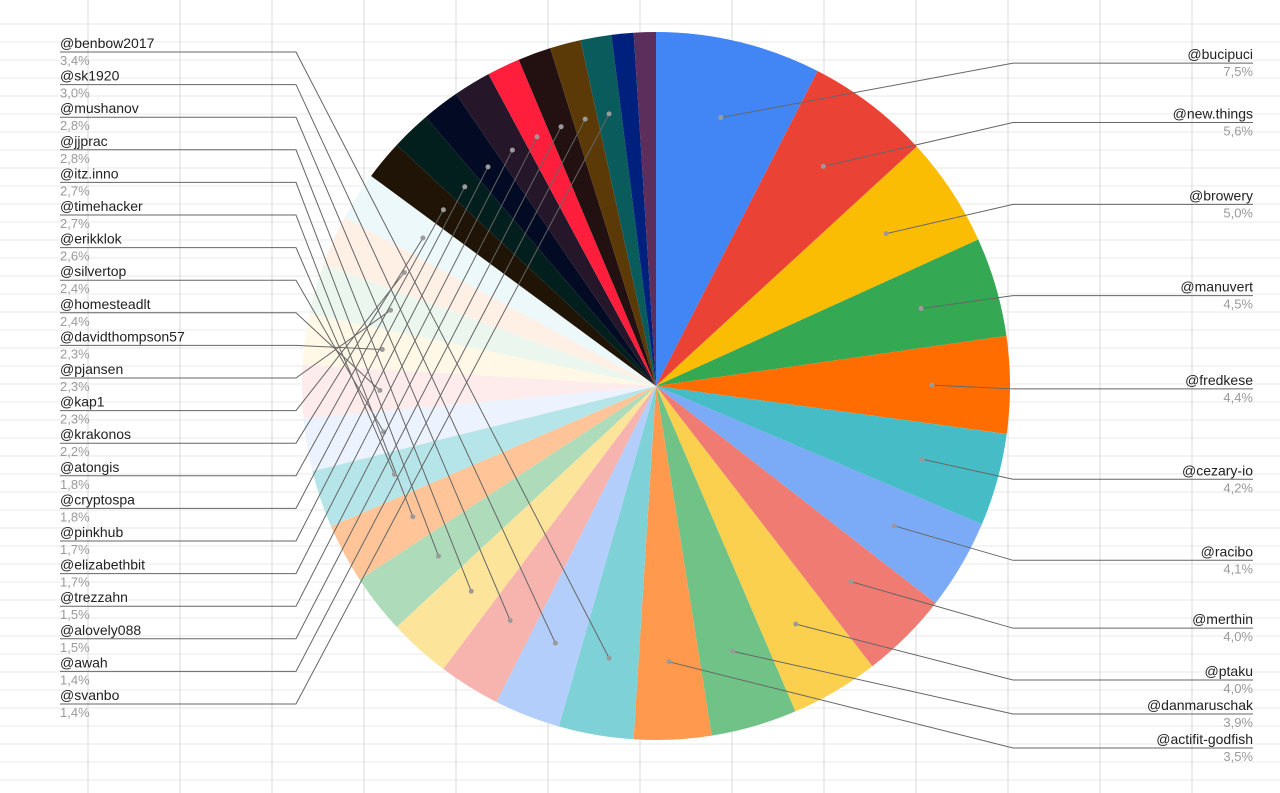 The height and width of the screenshot is (793, 1280). I want to click on slice-label: @jjprac, so click(84, 141).